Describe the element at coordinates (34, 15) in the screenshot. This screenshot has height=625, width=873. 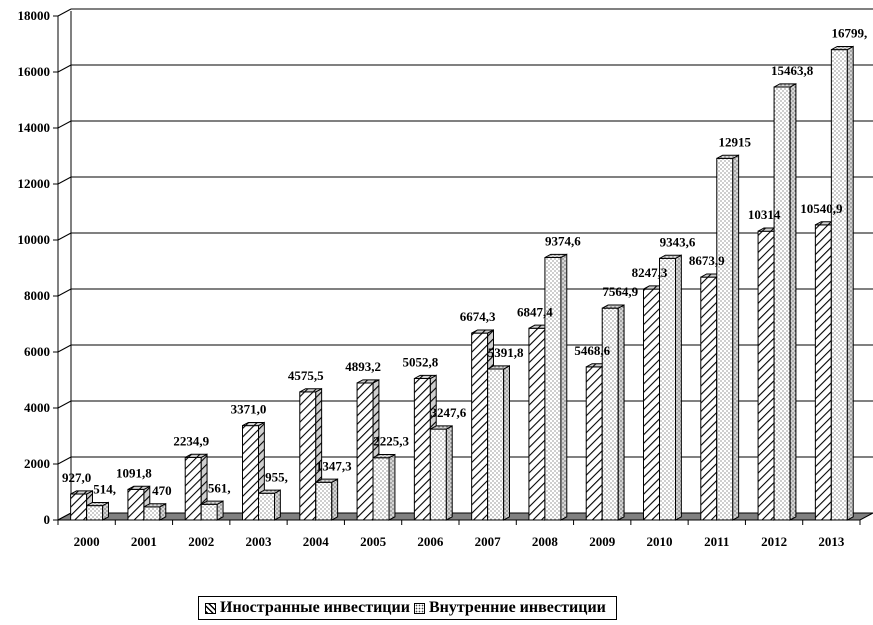
I see `y-tick-label: 18000` at that location.